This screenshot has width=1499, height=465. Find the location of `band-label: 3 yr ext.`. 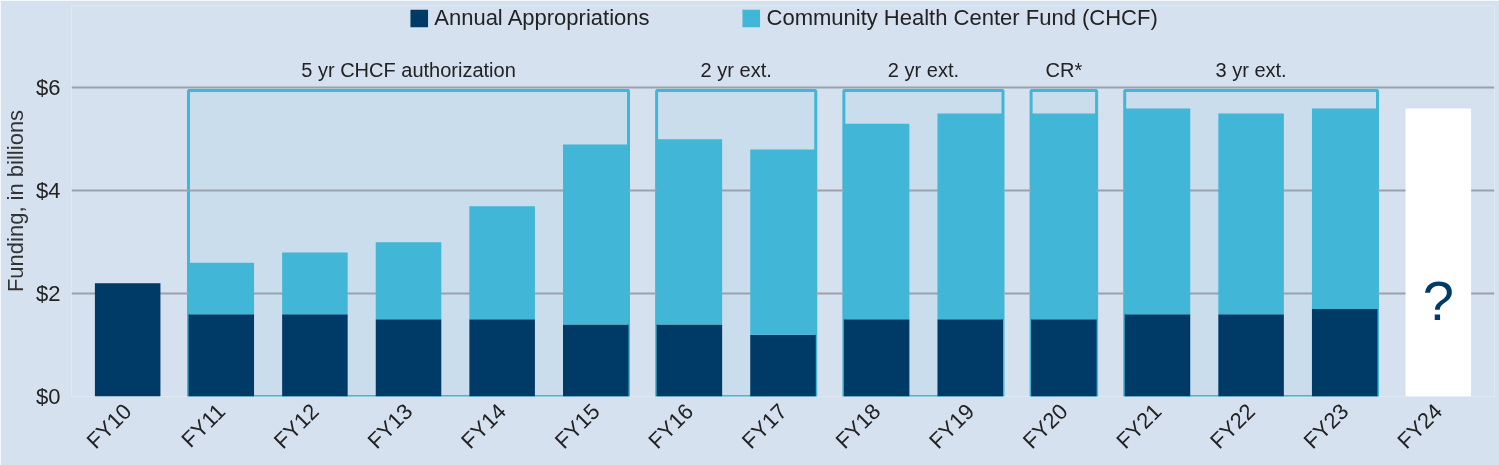

band-label: 3 yr ext. is located at coordinates (1251, 70).